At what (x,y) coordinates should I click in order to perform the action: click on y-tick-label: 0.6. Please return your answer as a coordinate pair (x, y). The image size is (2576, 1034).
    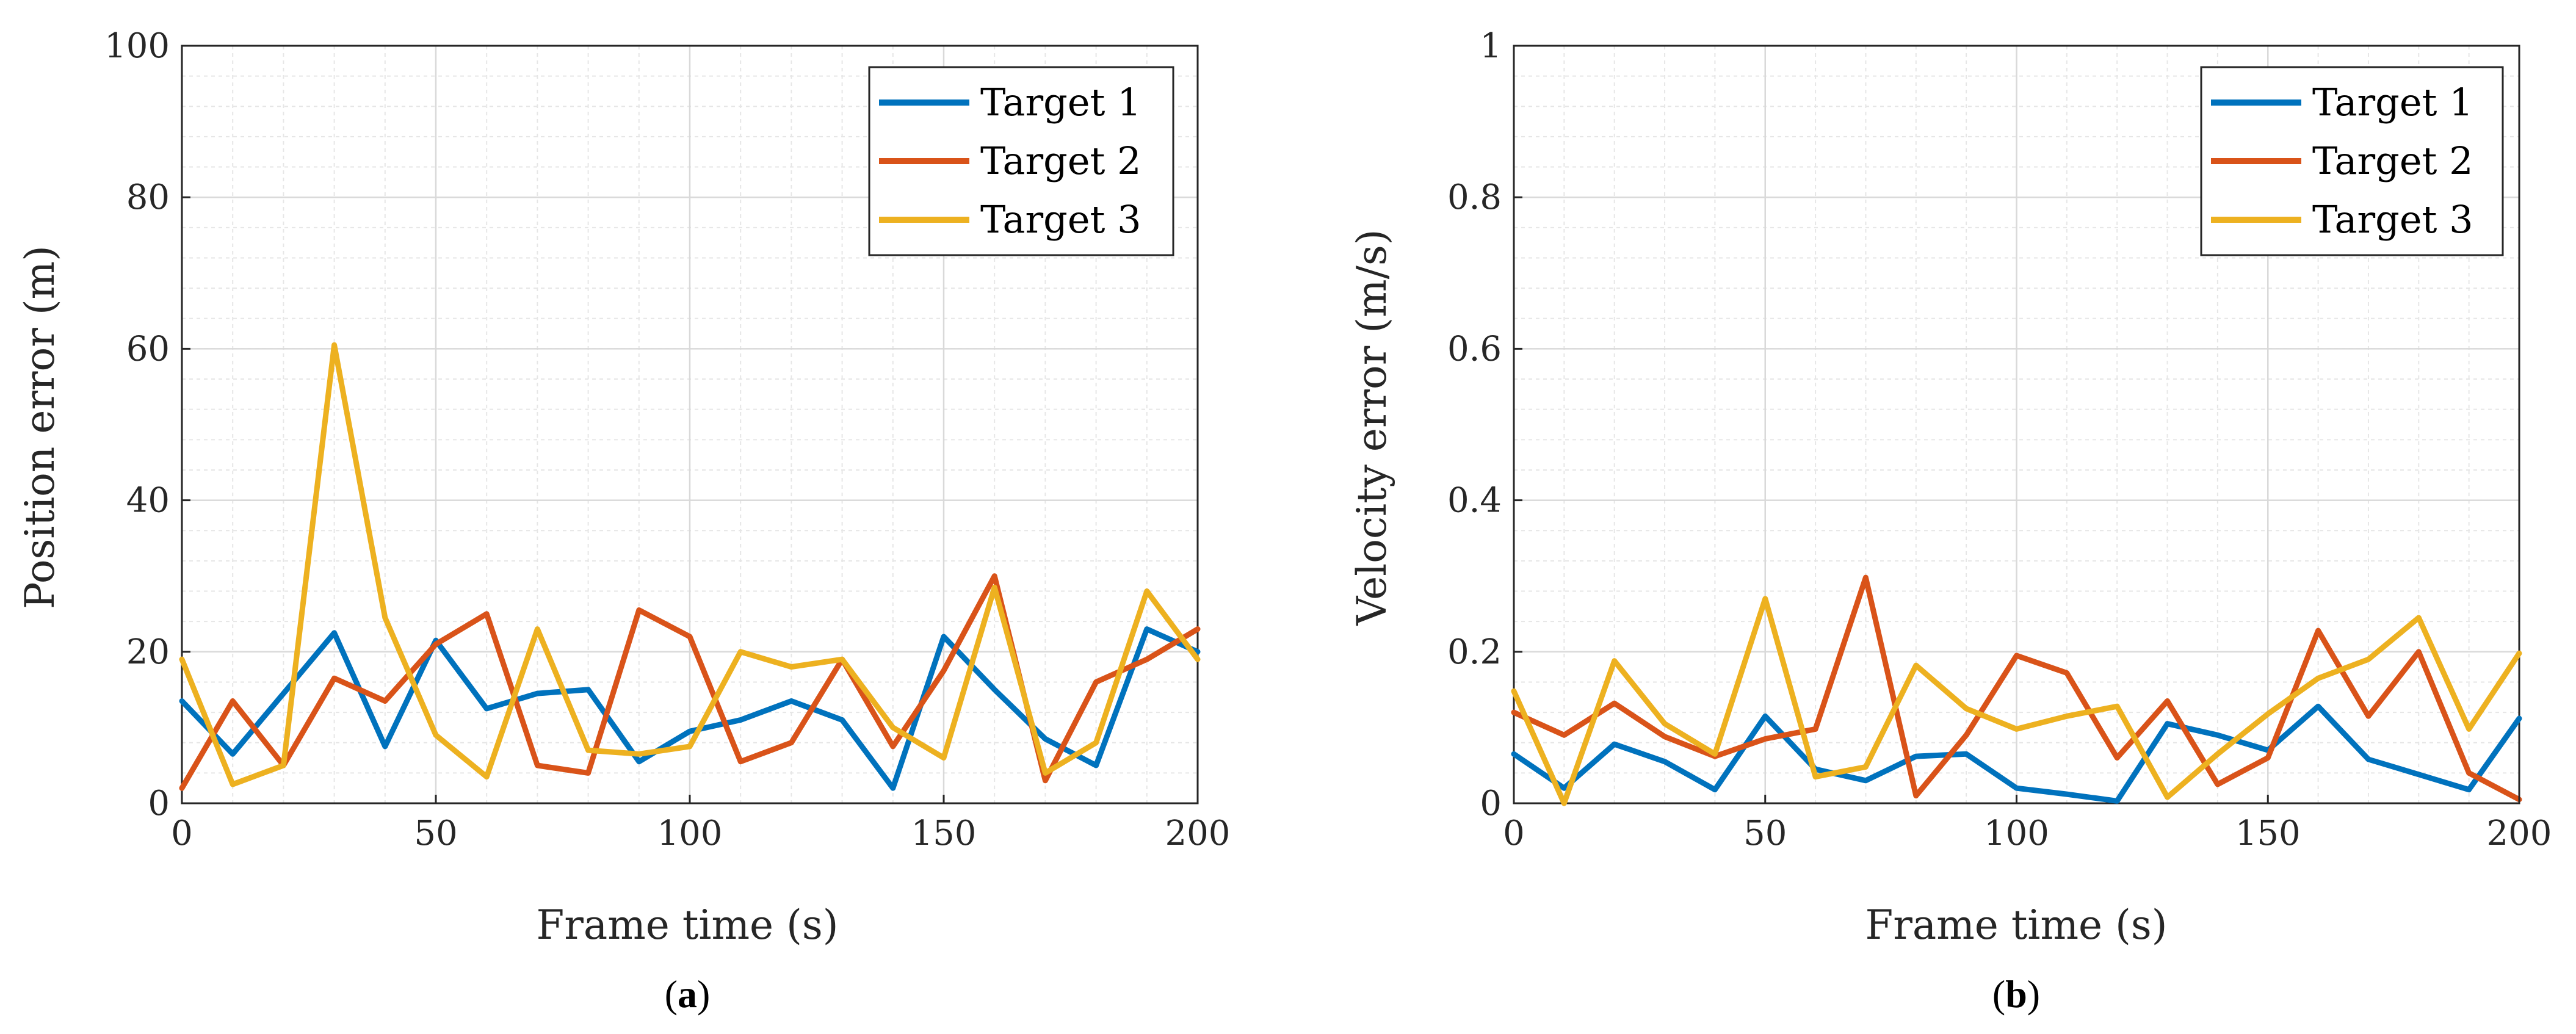
    Looking at the image, I should click on (1474, 349).